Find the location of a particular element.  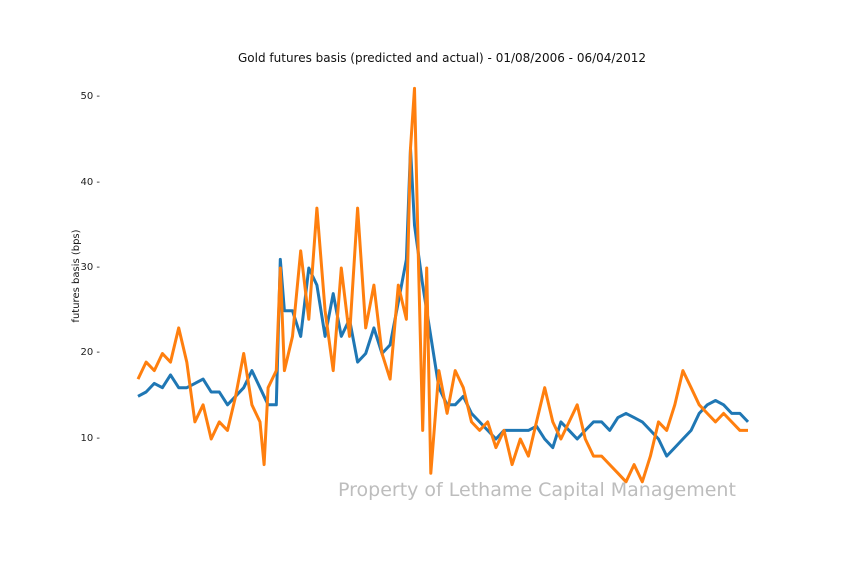

y-tick-50: 50 - is located at coordinates (90, 96).